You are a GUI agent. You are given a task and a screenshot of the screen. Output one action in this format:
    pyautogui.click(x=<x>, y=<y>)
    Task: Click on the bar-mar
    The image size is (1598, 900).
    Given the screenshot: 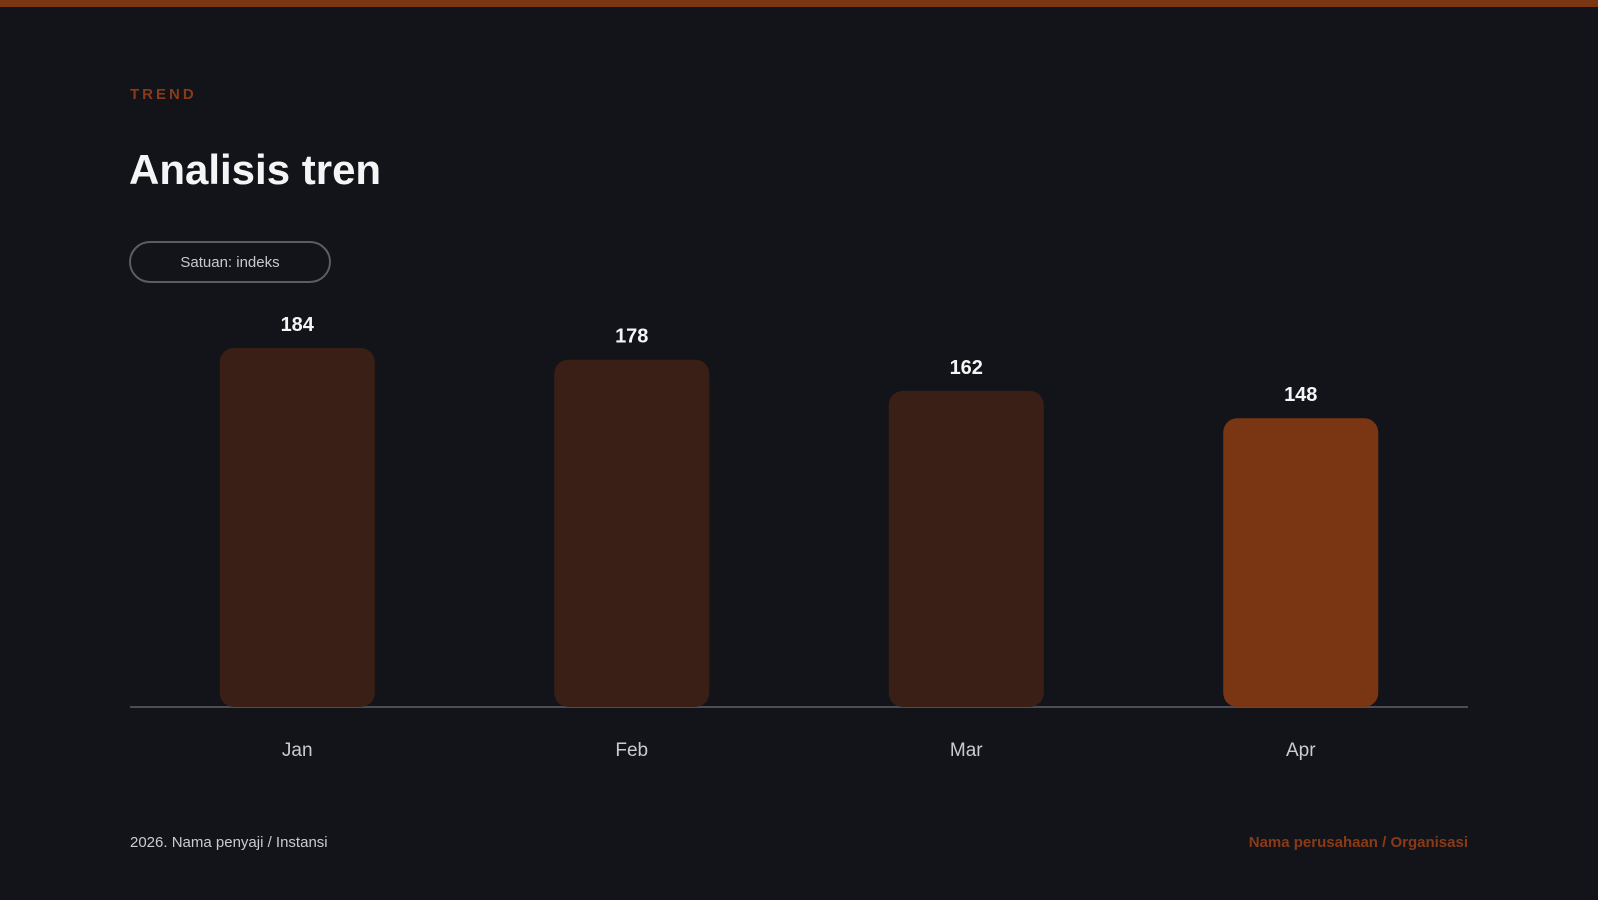 What is the action you would take?
    pyautogui.click(x=966, y=548)
    